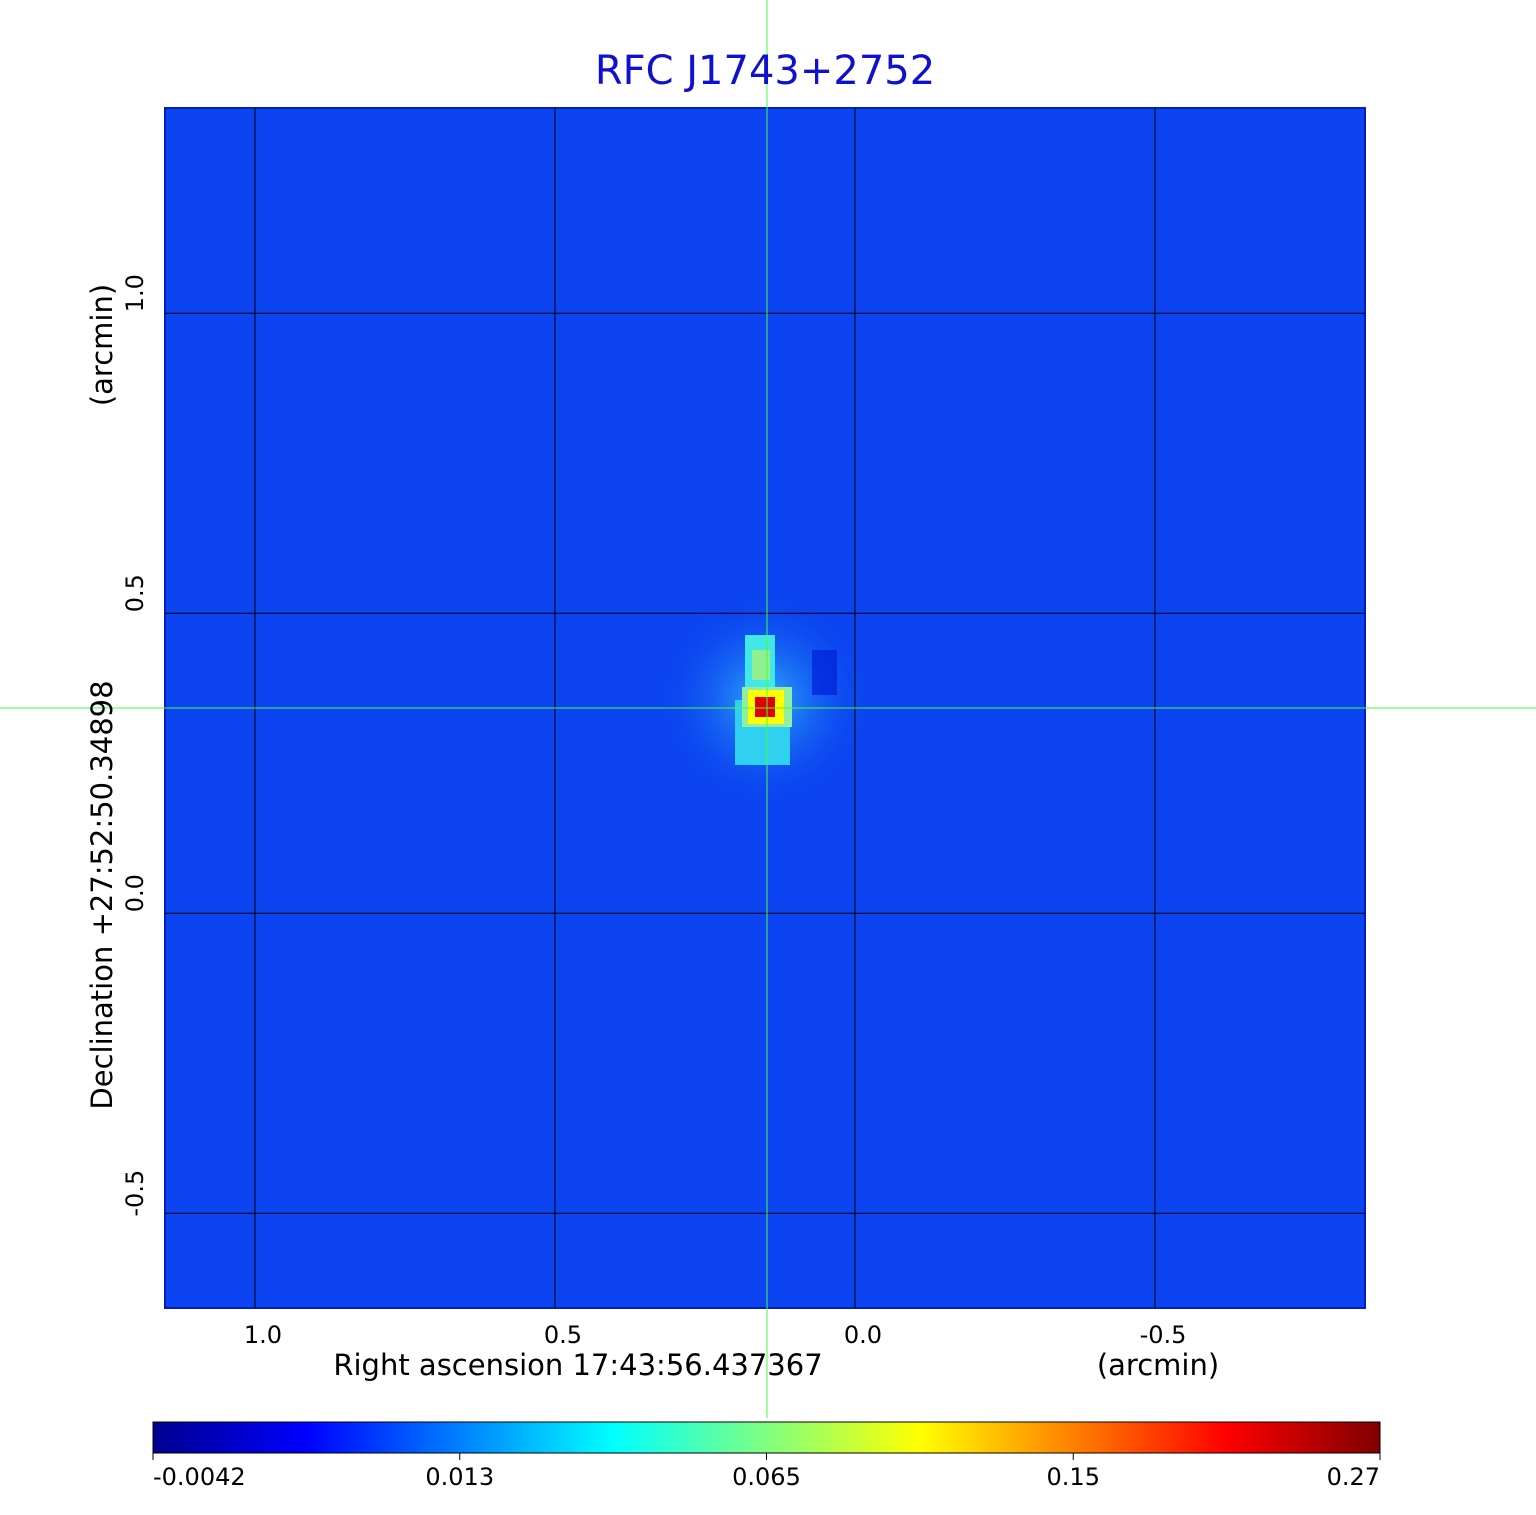 Image resolution: width=1536 pixels, height=1515 pixels. I want to click on x-tick-label: 1.0, so click(263, 1335).